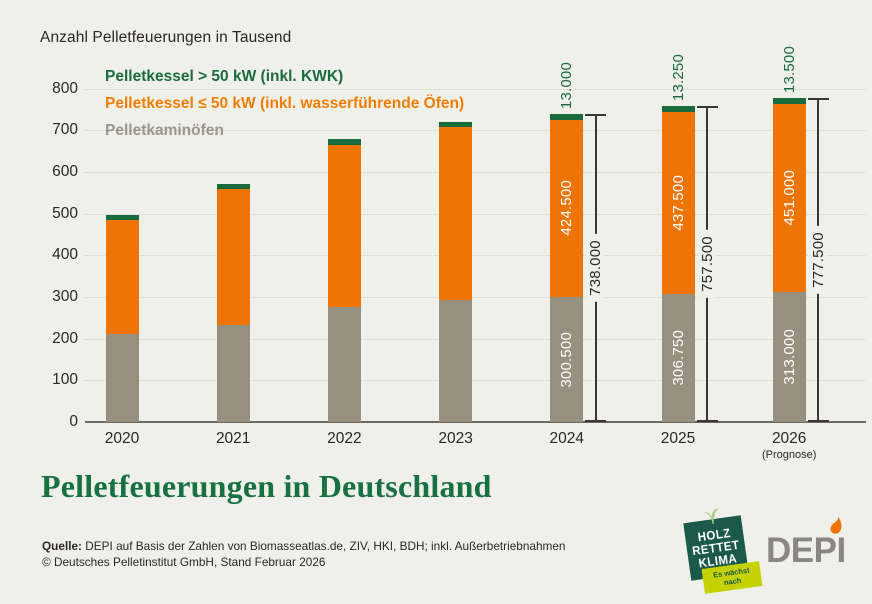  Describe the element at coordinates (818, 421) in the screenshot. I see `total-bracket-cap-bottom-2026` at that location.